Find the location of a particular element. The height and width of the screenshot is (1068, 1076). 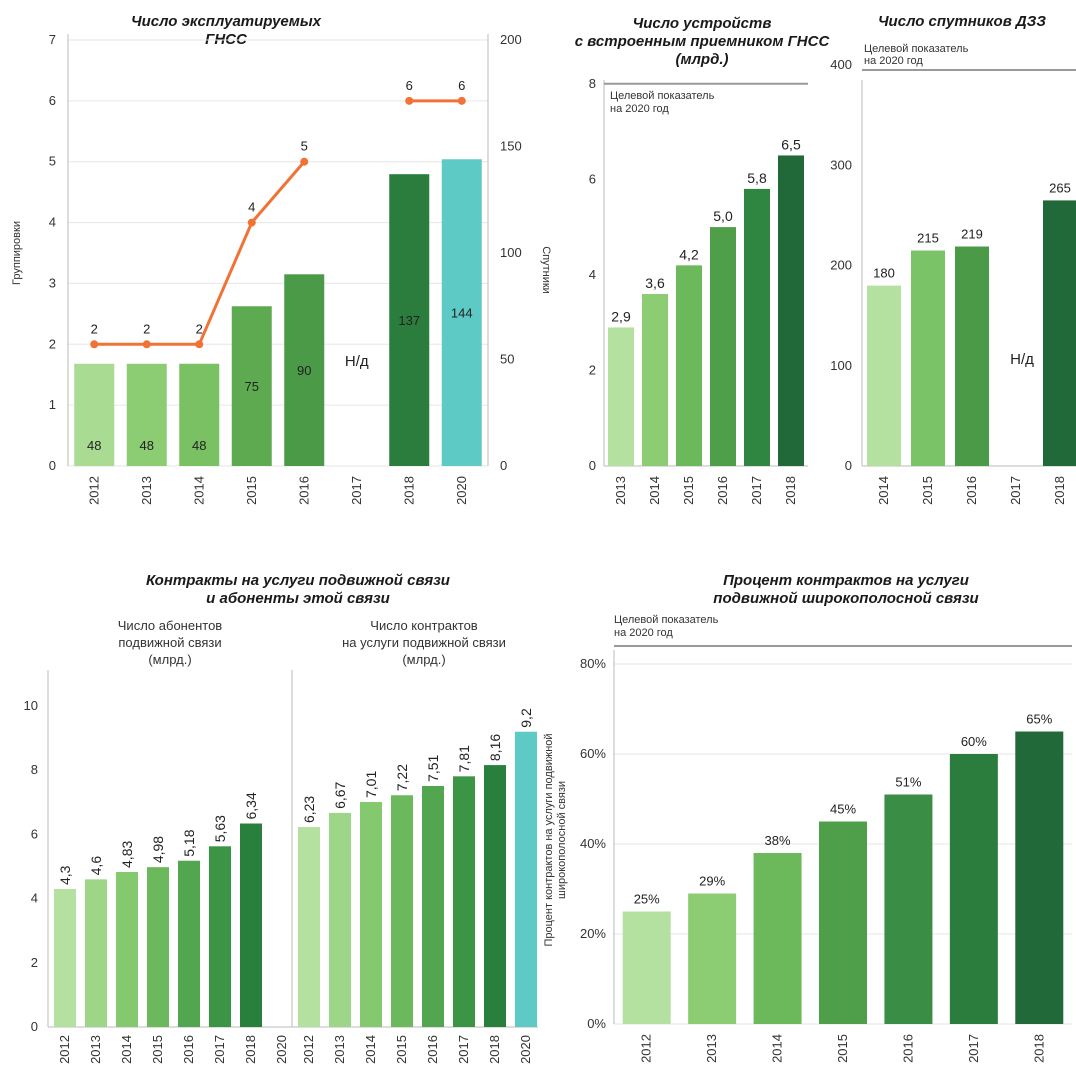

bar-value-label: 45% is located at coordinates (843, 809).